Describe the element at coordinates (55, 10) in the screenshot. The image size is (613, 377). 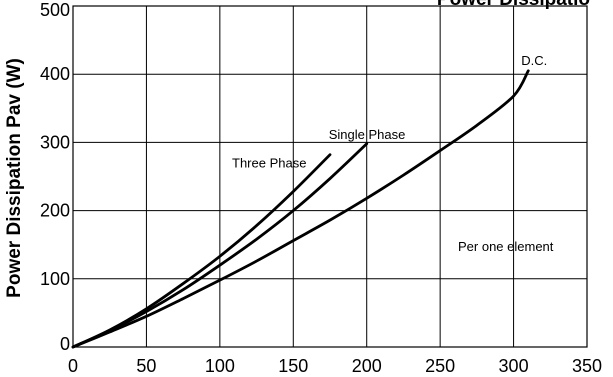
I see `y-tick-label-500: 500` at that location.